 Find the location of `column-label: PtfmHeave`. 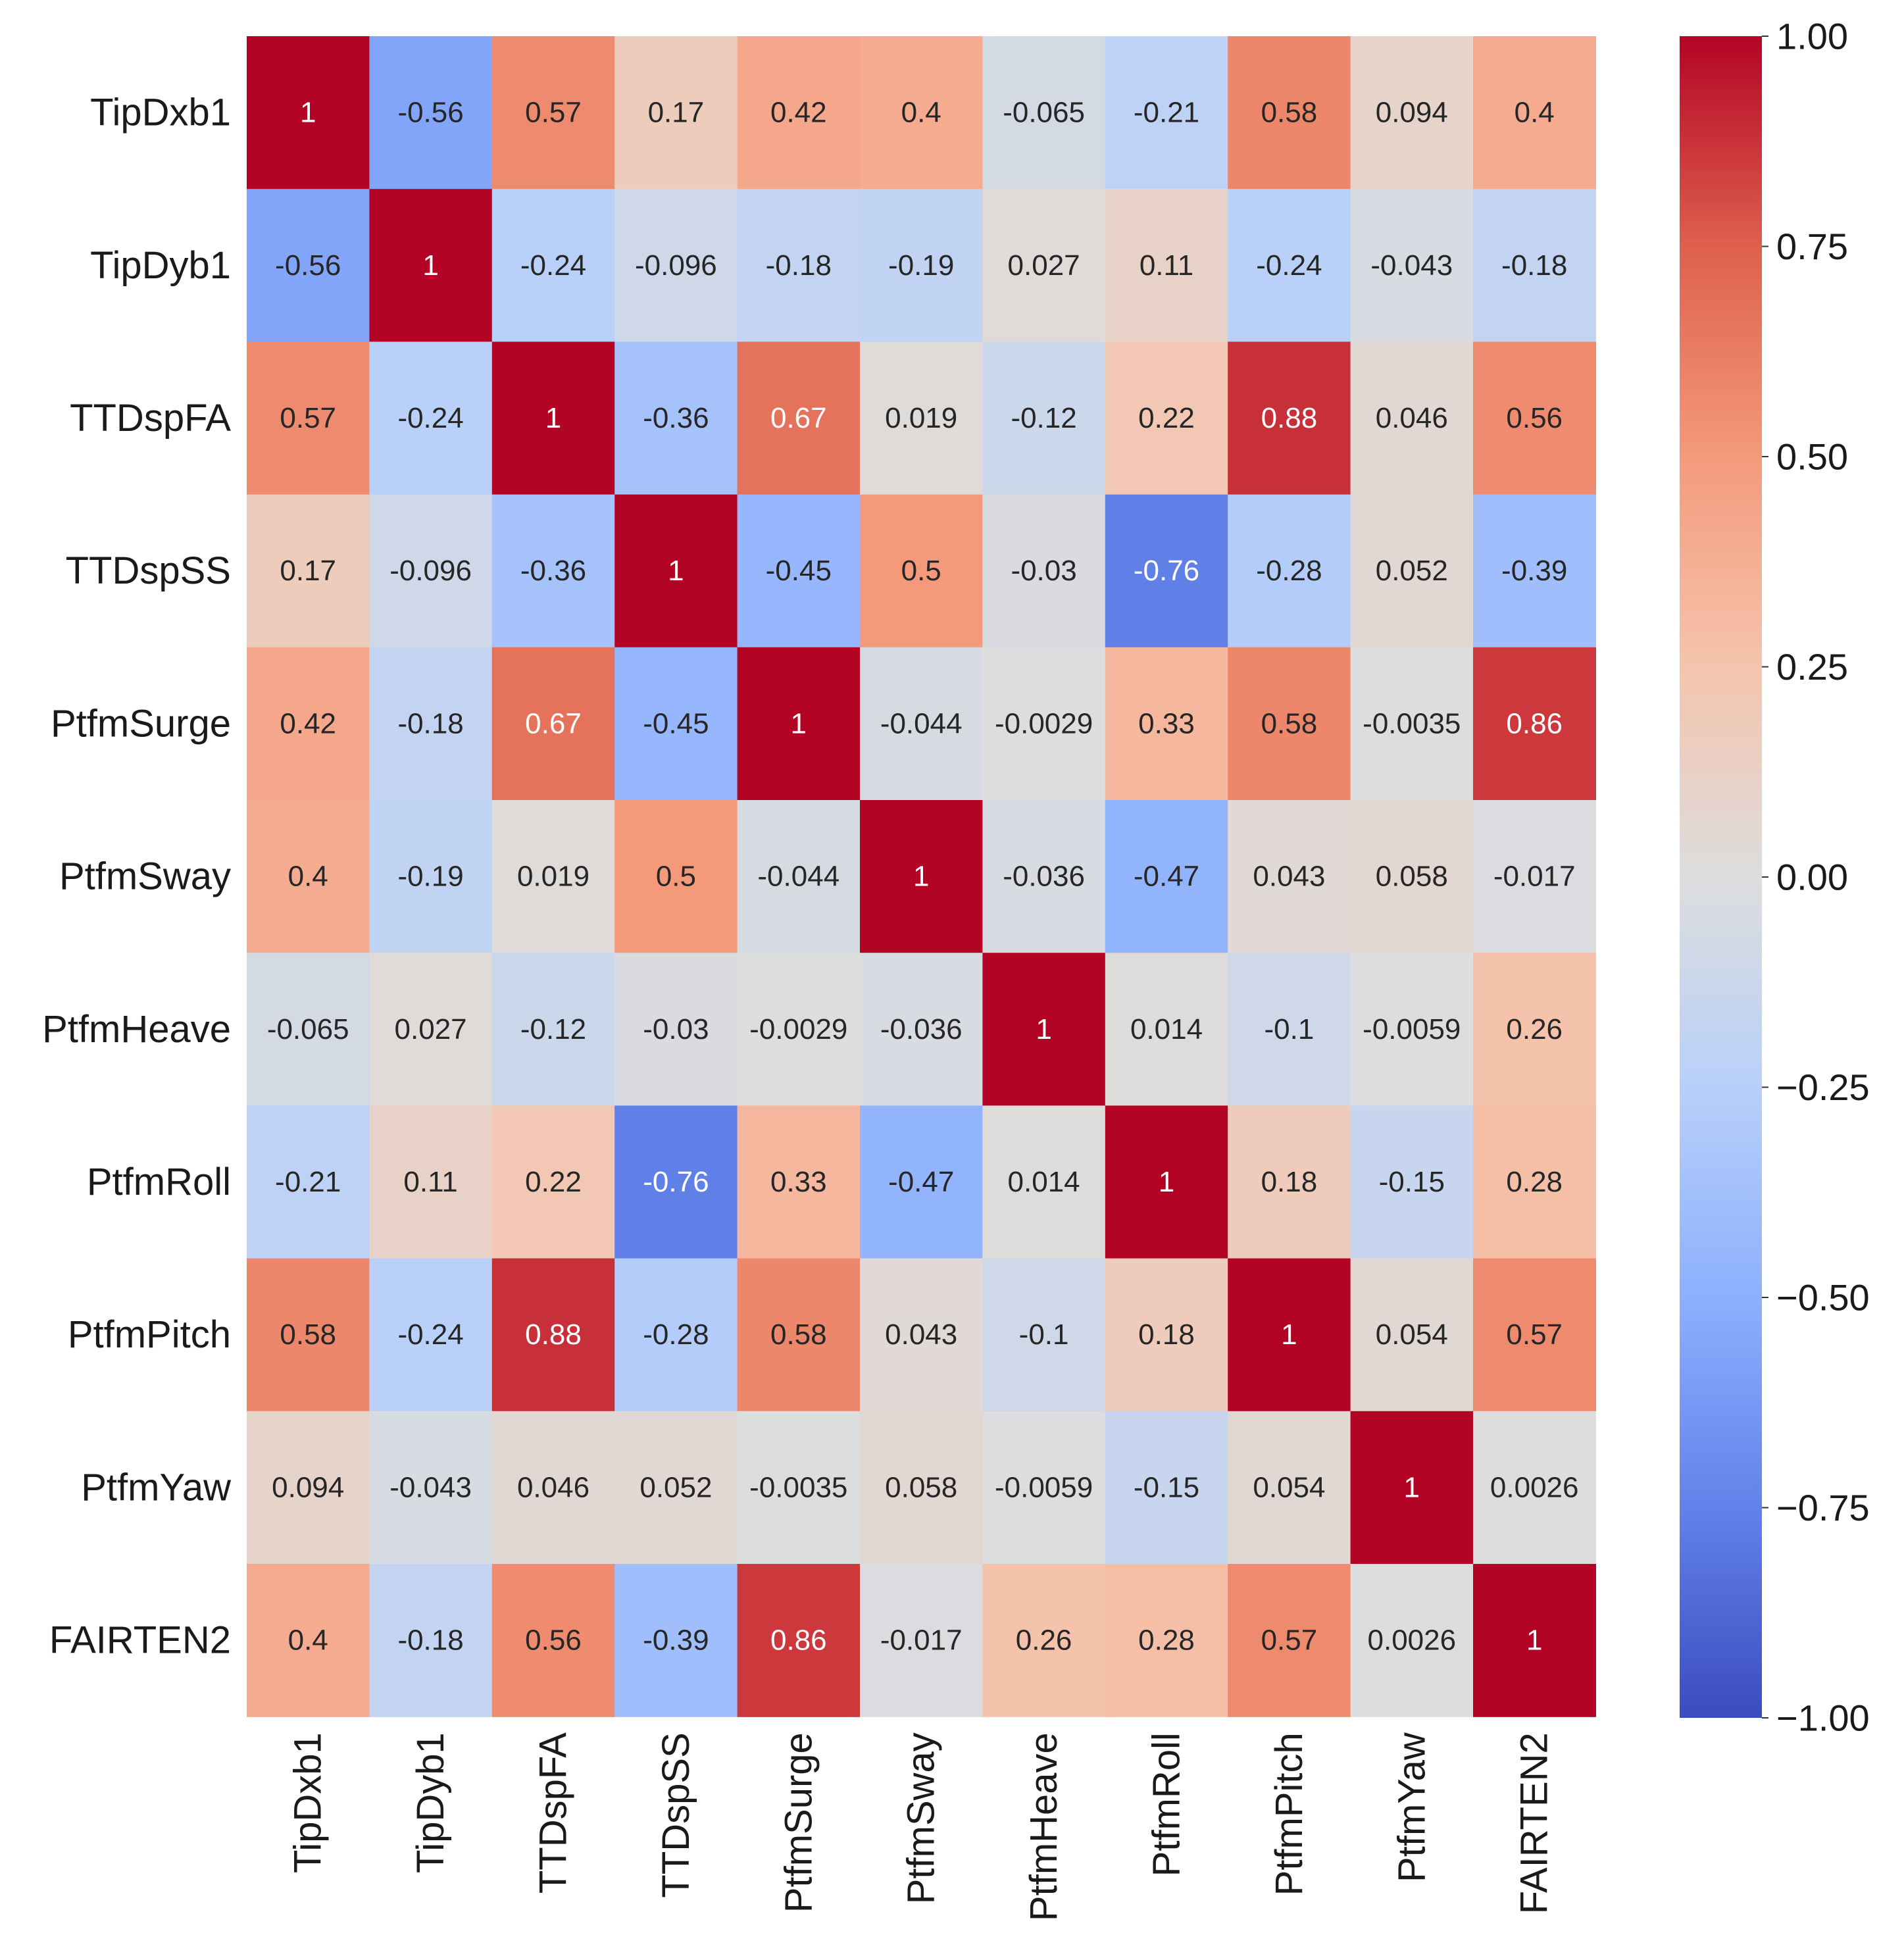

column-label: PtfmHeave is located at coordinates (1043, 1827).